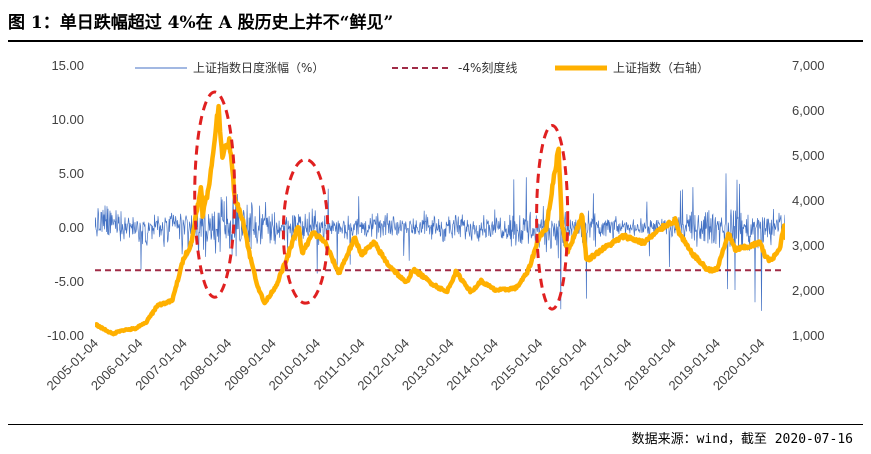 The height and width of the screenshot is (454, 871). What do you see at coordinates (435, 41) in the screenshot?
I see `title-divider` at bounding box center [435, 41].